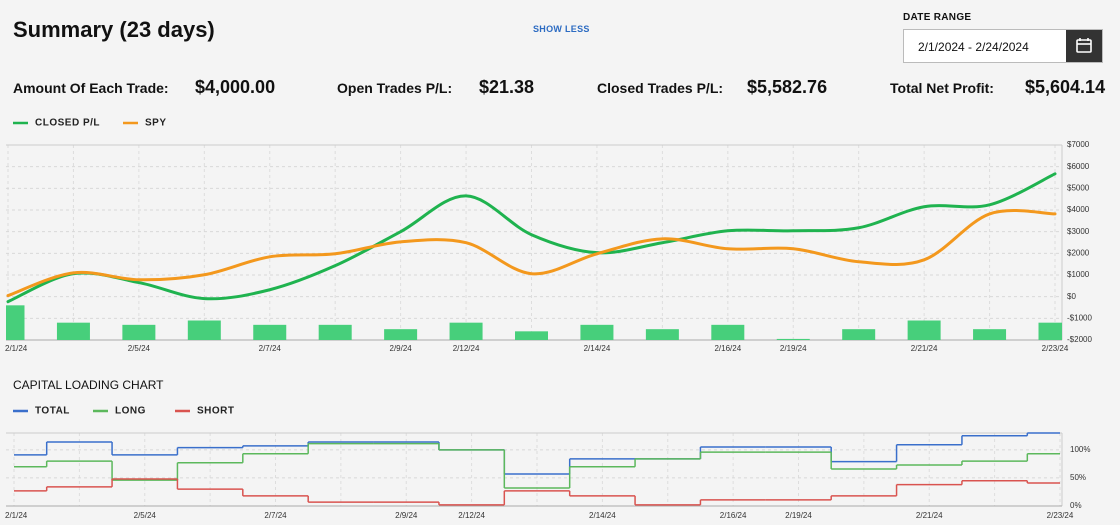  I want to click on y-tick-label: $2000, so click(1078, 252).